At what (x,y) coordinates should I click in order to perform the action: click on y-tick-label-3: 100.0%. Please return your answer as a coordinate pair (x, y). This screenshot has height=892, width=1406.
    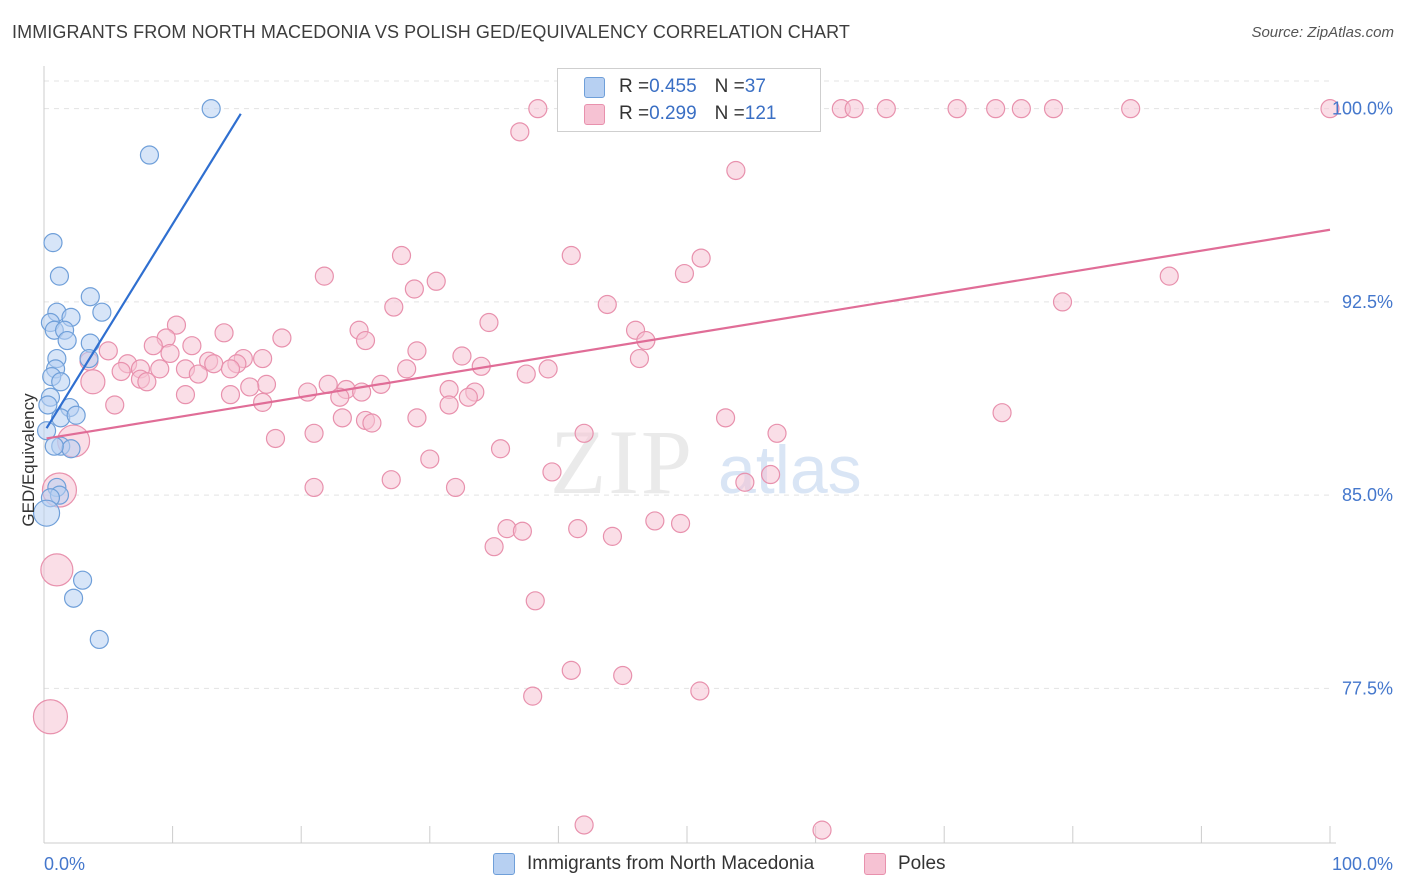
    Looking at the image, I should click on (1362, 109).